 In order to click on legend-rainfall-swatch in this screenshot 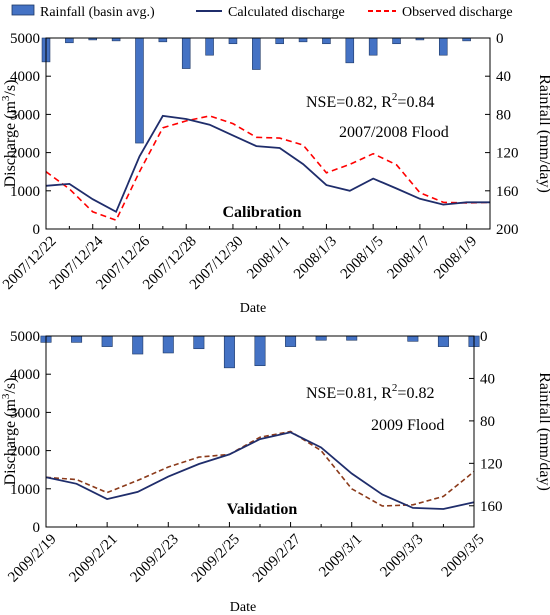, I will do `click(23, 10)`.